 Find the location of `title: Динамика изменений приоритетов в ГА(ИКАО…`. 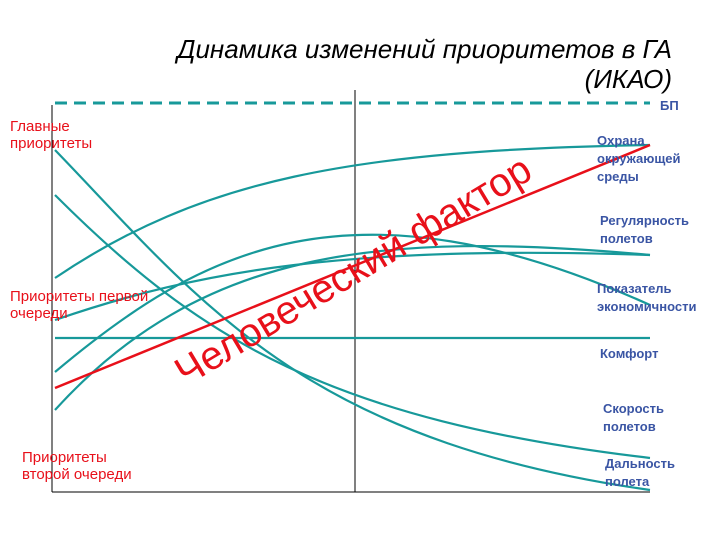

title: Динамика изменений приоритетов в ГА(ИКАО… is located at coordinates (423, 64).